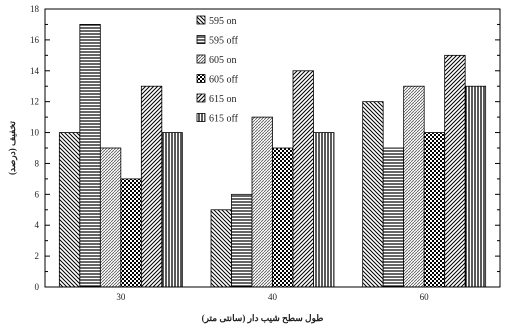  What do you see at coordinates (34, 102) in the screenshot?
I see `y-tick-label: 12` at bounding box center [34, 102].